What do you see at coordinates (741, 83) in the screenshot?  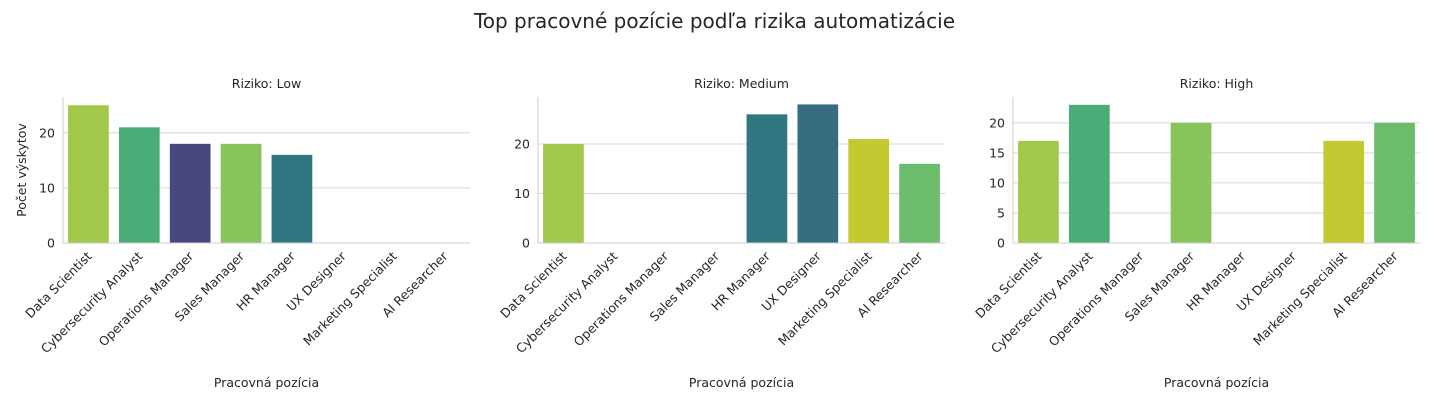 I see `panel-title: Riziko: Medium` at bounding box center [741, 83].